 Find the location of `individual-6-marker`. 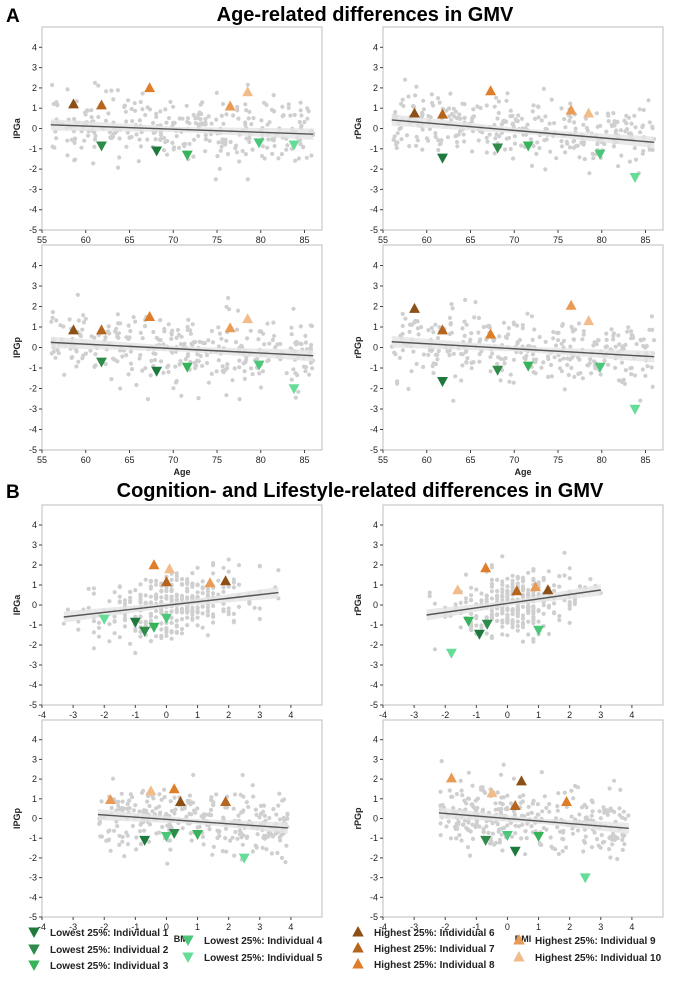

individual-6-marker is located at coordinates (414, 112).